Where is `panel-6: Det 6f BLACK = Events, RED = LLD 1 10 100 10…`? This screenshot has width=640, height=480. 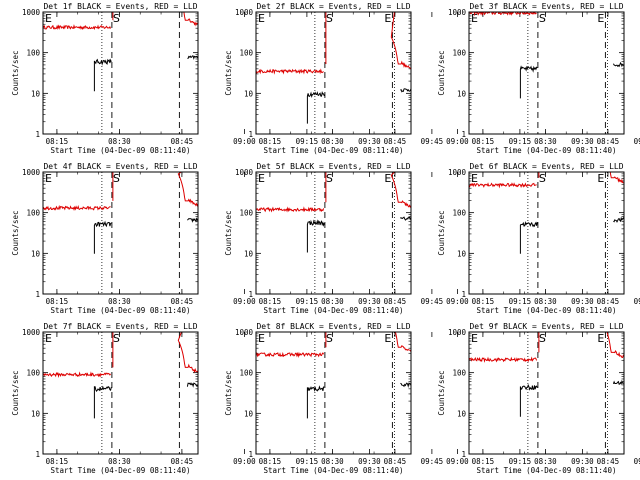
panel-6: Det 6f BLACK = Events, RED = LLD 1 10 100 10… is located at coordinates (531, 238).